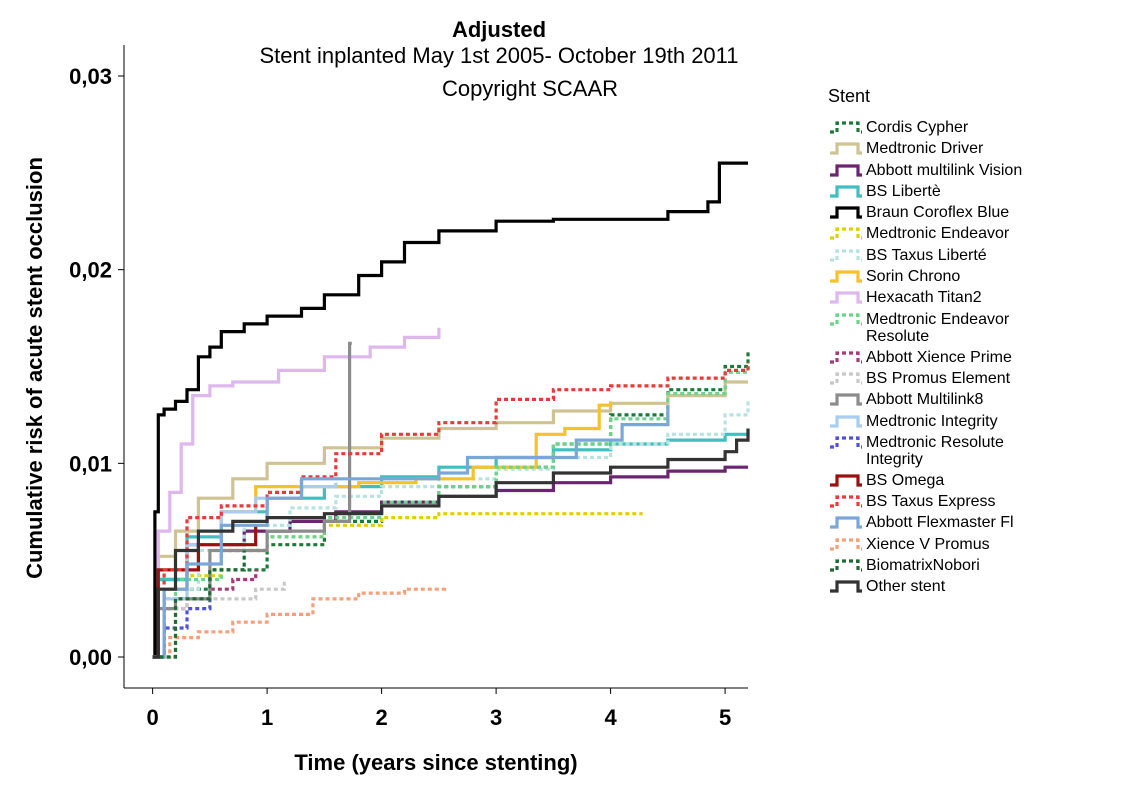 The width and height of the screenshot is (1122, 793). I want to click on legend-label: Medtronic Endeavor Resolute, so click(938, 327).